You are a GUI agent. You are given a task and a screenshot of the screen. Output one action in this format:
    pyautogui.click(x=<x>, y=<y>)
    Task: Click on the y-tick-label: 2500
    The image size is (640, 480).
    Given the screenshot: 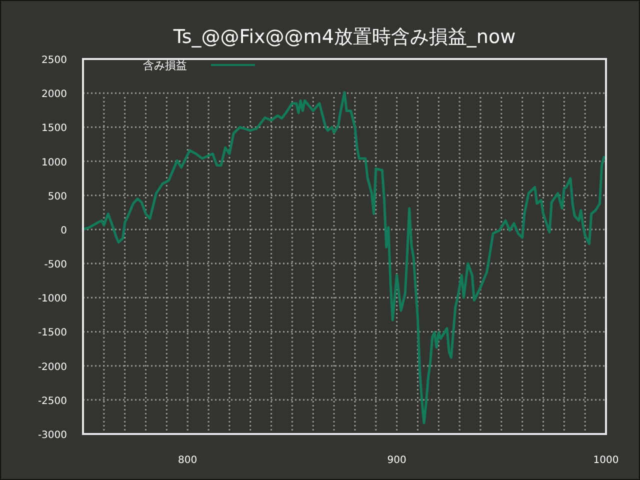 What is the action you would take?
    pyautogui.click(x=54, y=60)
    